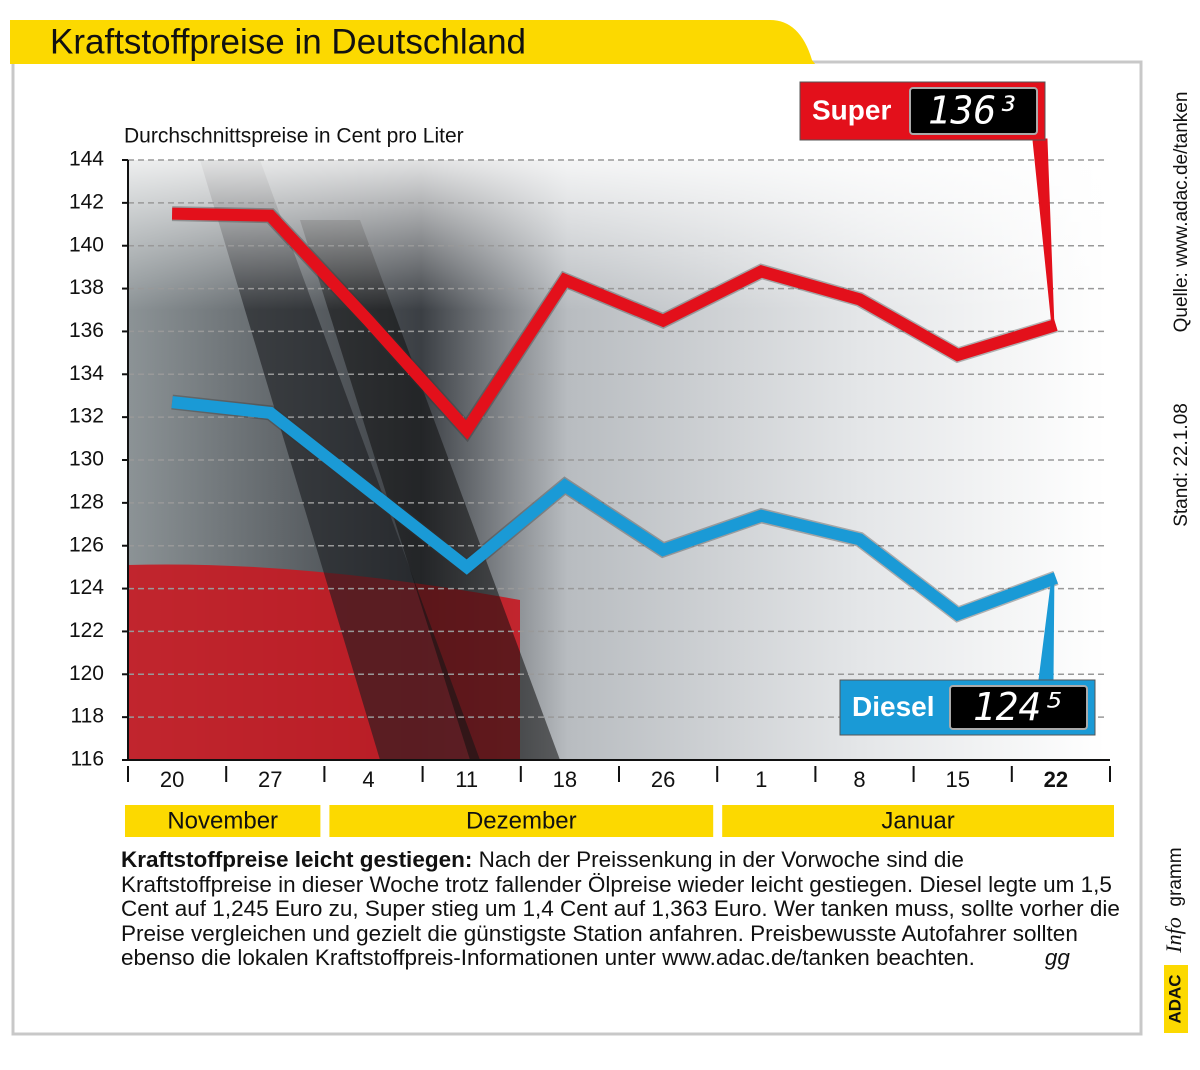  Describe the element at coordinates (294, 136) in the screenshot. I see `y-axis-label: Durchschnittspreise in Cent pro Liter` at that location.